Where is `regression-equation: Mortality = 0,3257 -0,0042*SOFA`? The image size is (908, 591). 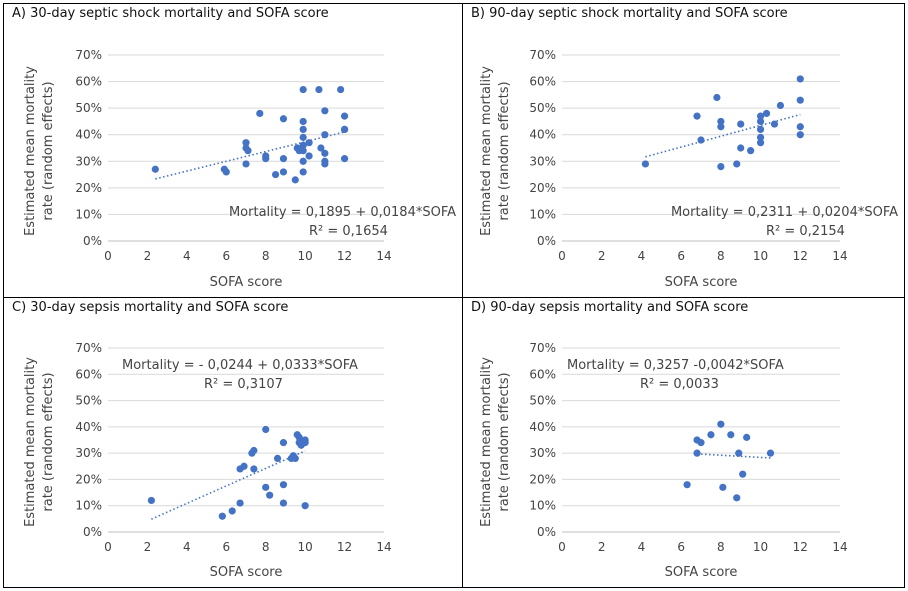
regression-equation: Mortality = 0,3257 -0,0042*SOFA is located at coordinates (675, 365).